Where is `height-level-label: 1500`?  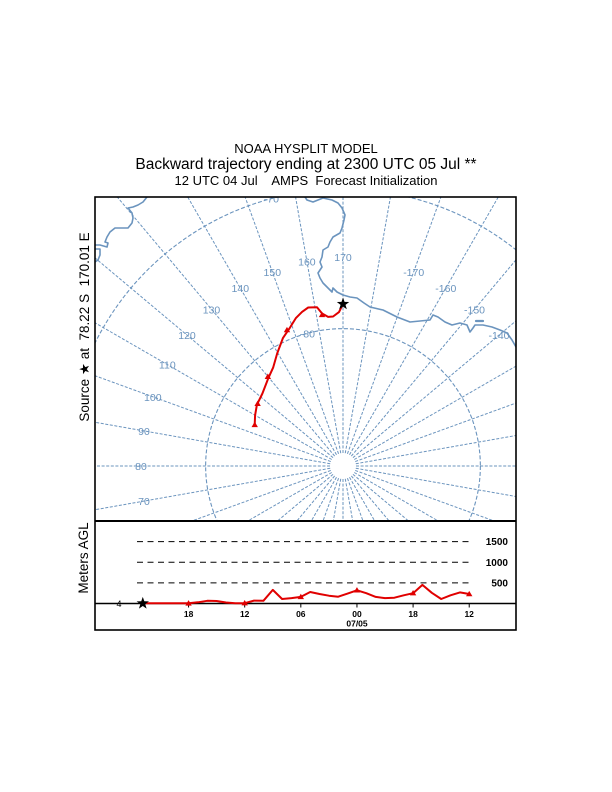
height-level-label: 1500 is located at coordinates (497, 542).